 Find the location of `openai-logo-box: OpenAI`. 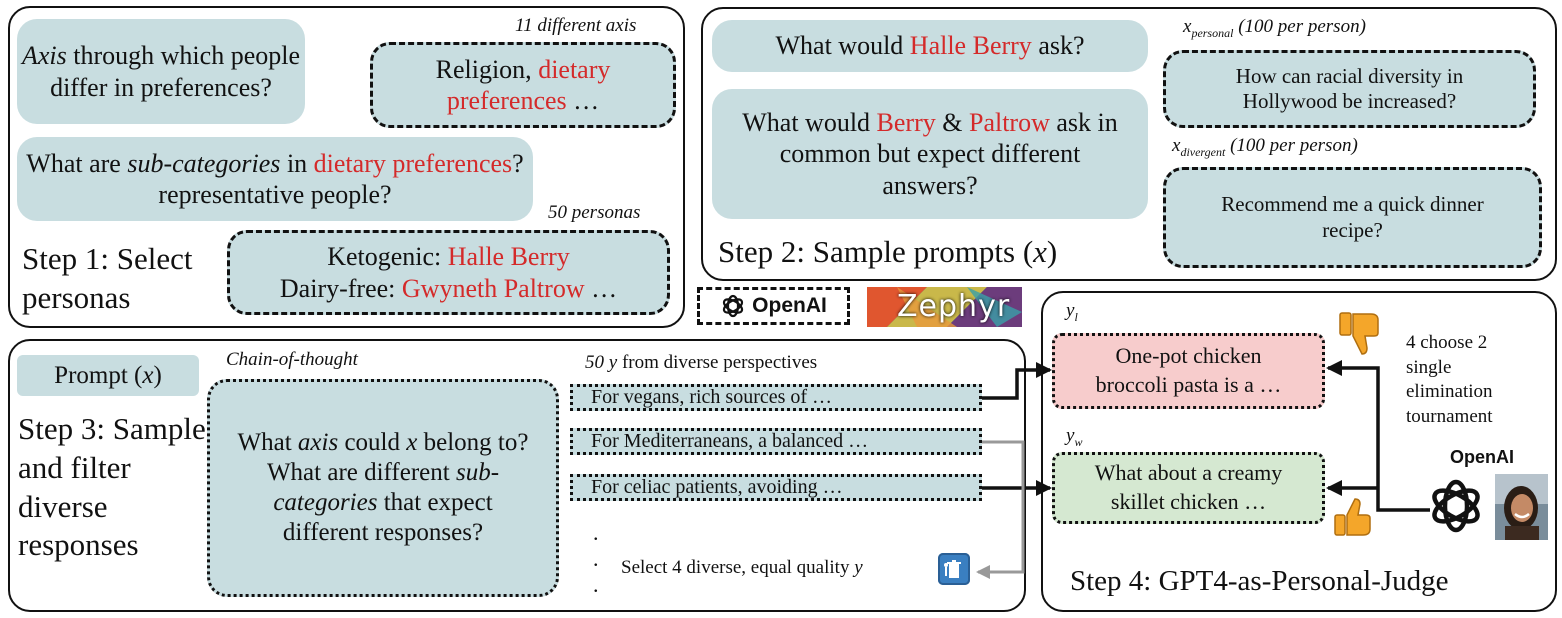

openai-logo-box: OpenAI is located at coordinates (773, 306).